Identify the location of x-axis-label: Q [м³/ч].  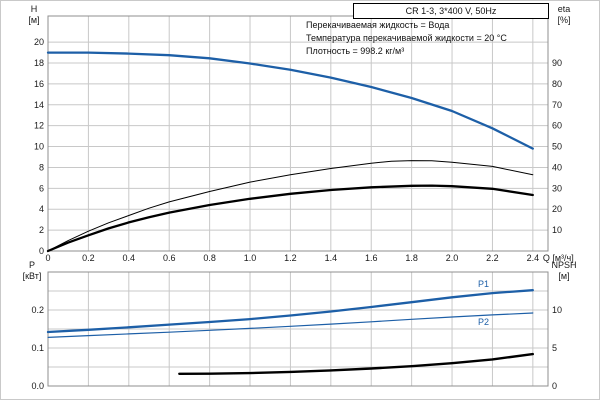
(558, 258).